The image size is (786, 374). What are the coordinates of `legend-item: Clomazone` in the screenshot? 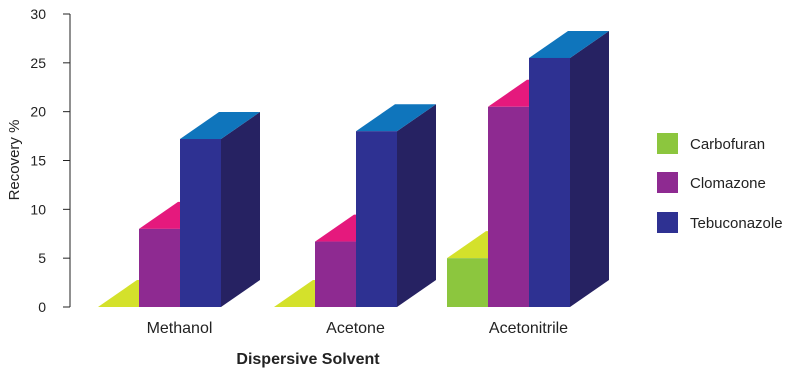 It's located at (711, 182).